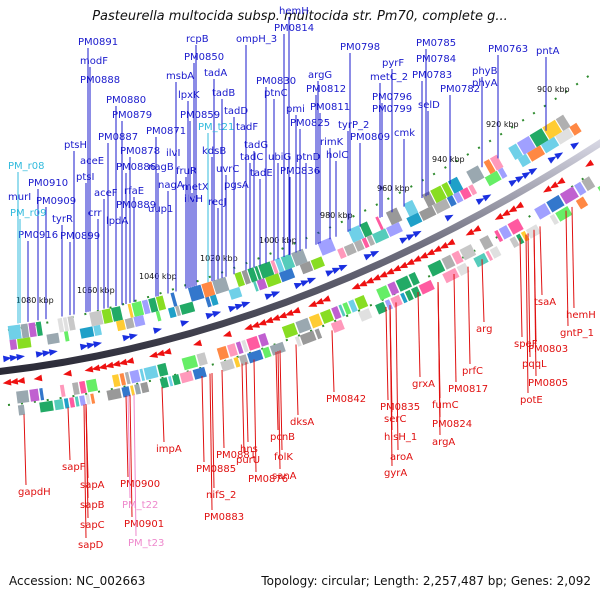 Image resolution: width=600 pixels, height=600 pixels. What do you see at coordinates (577, 333) in the screenshot?
I see `gene-label: gntP_1` at bounding box center [577, 333].